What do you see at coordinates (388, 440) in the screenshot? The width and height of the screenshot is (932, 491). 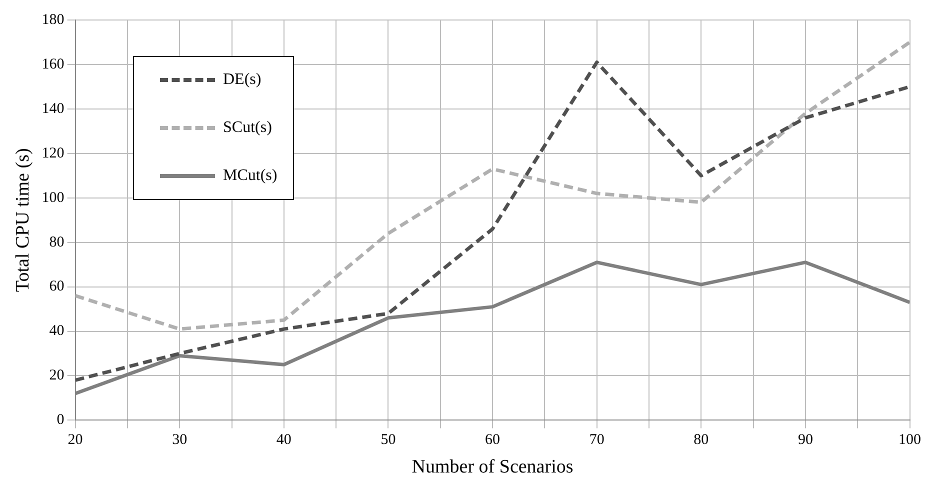 I see `x-tick-label: 50` at bounding box center [388, 440].